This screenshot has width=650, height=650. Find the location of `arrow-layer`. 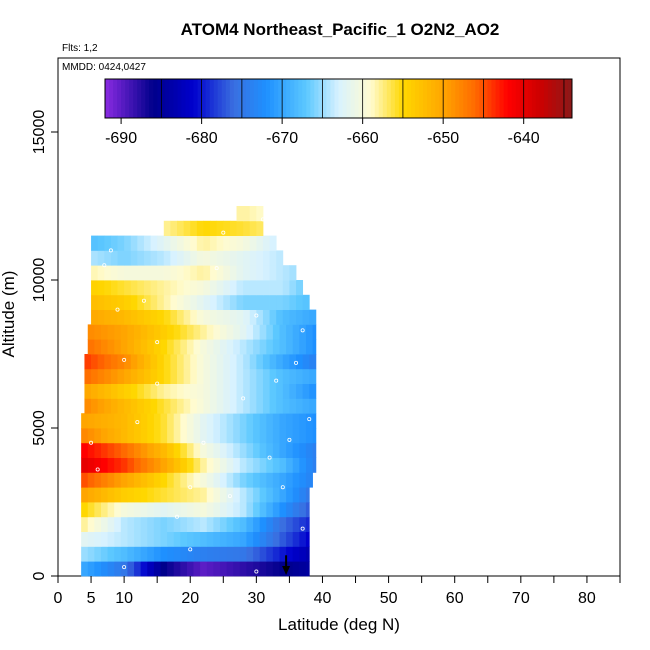

arrow-layer is located at coordinates (286, 565).